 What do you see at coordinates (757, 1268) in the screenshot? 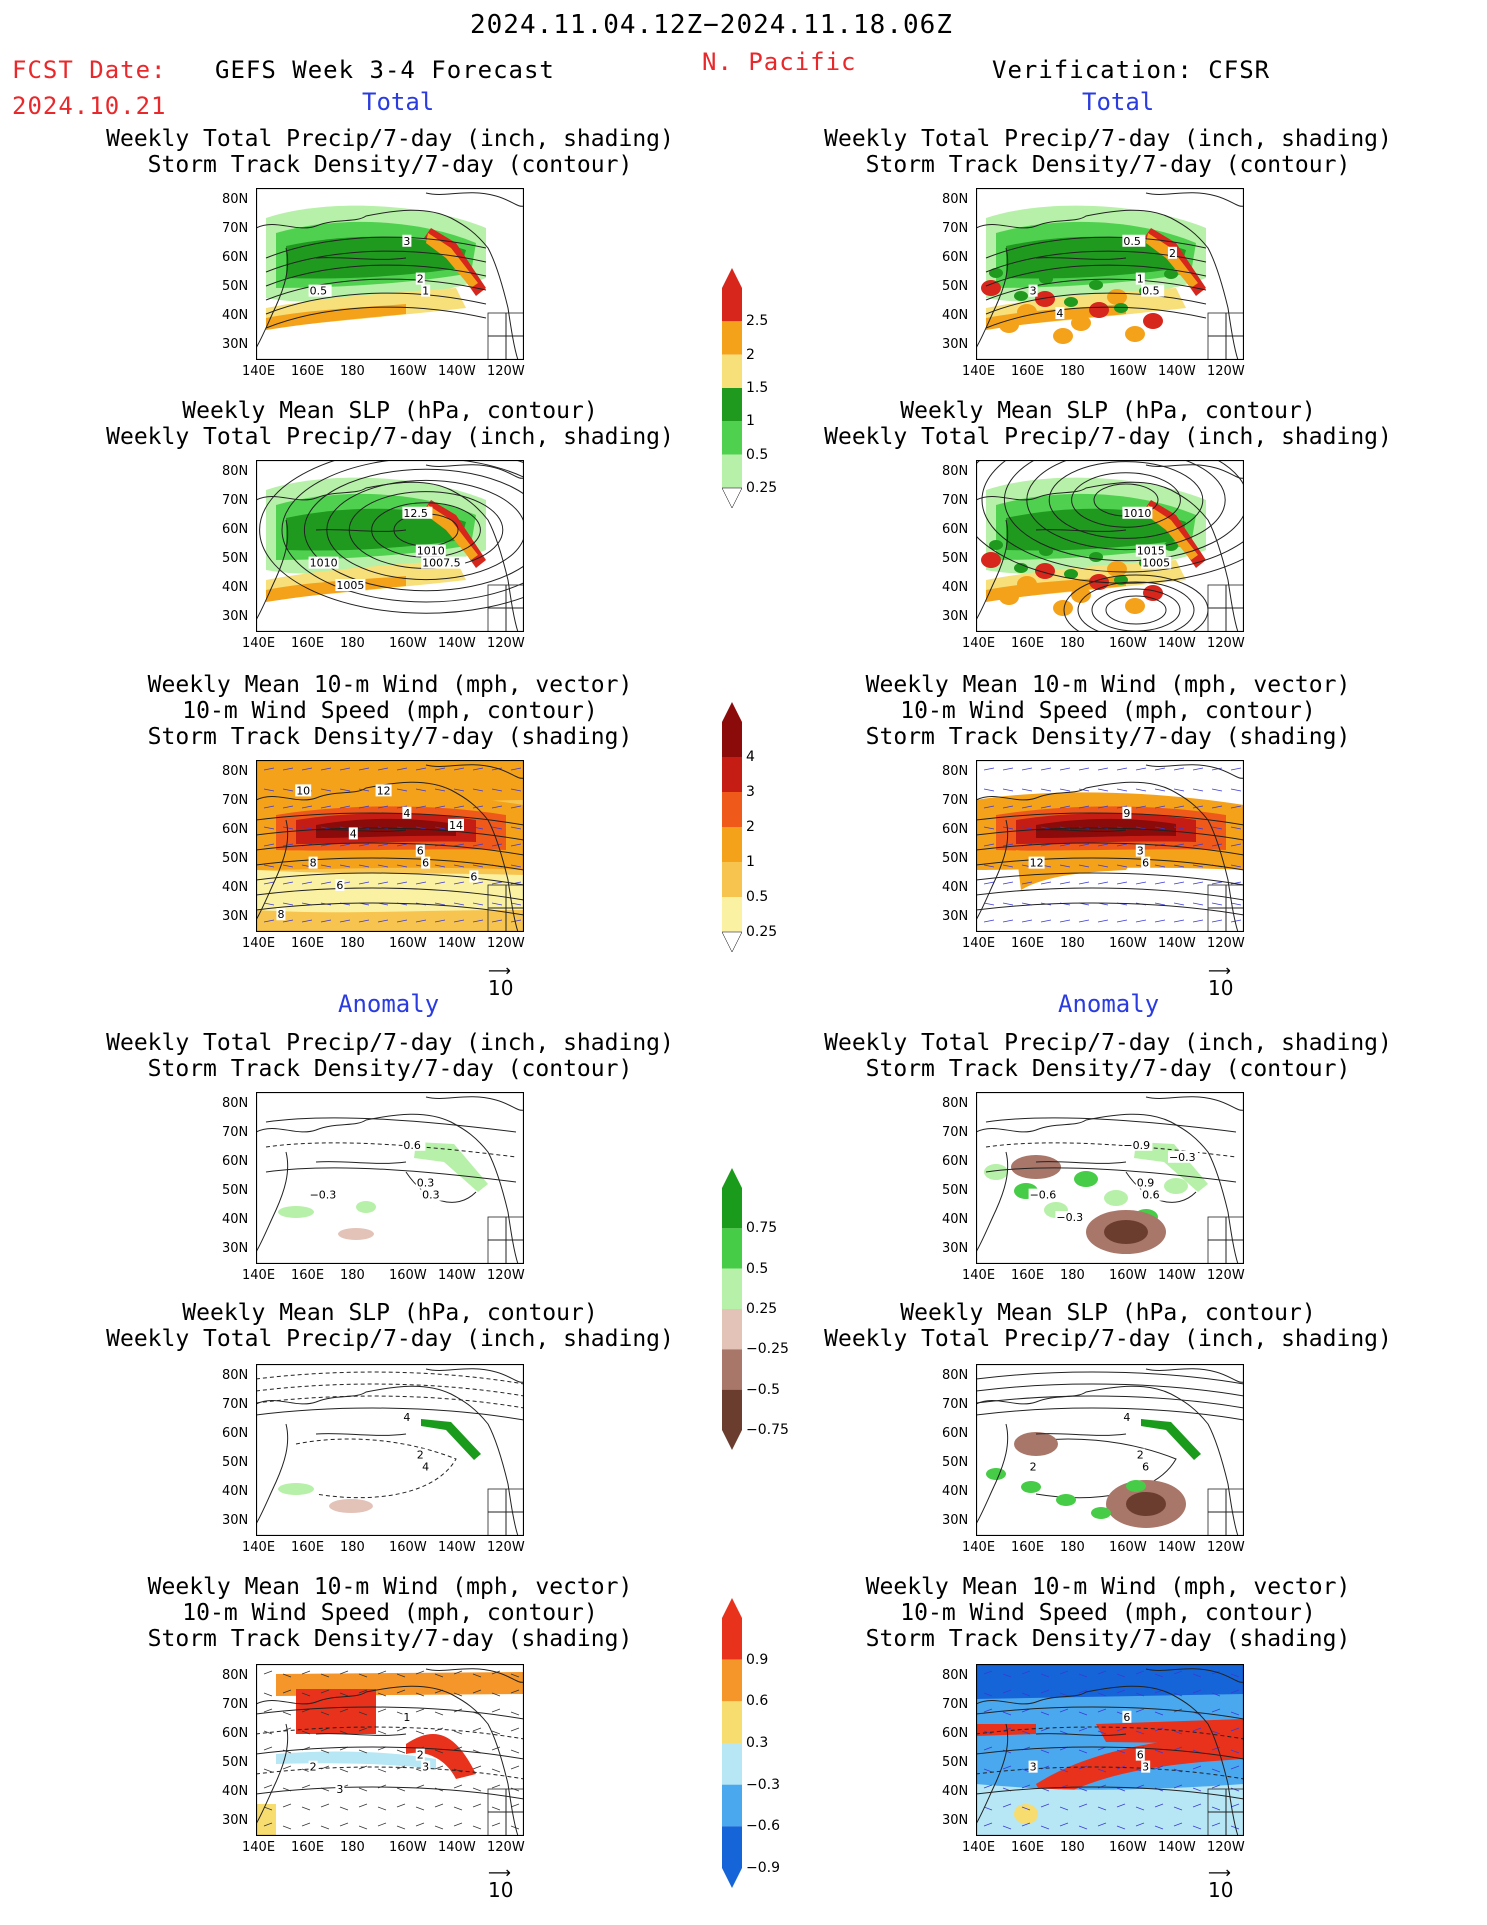
I see `colorbar-label: 0.5` at bounding box center [757, 1268].